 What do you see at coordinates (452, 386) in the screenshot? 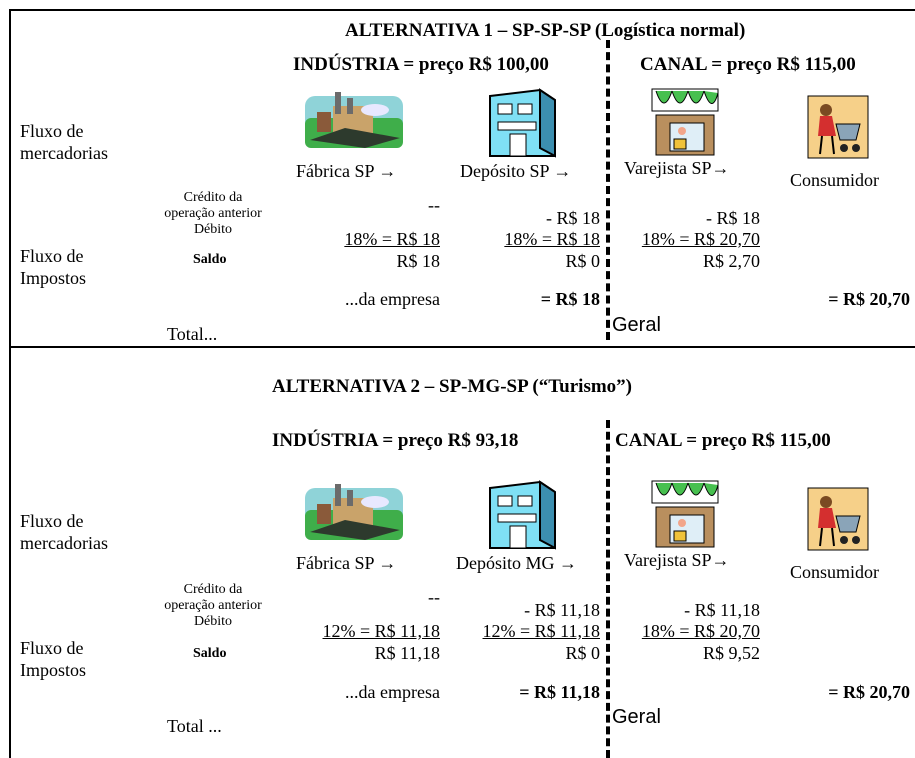
I see `section-title: ALTERNATIVA 2 – SP-MG-SP (“Turismo”)` at bounding box center [452, 386].